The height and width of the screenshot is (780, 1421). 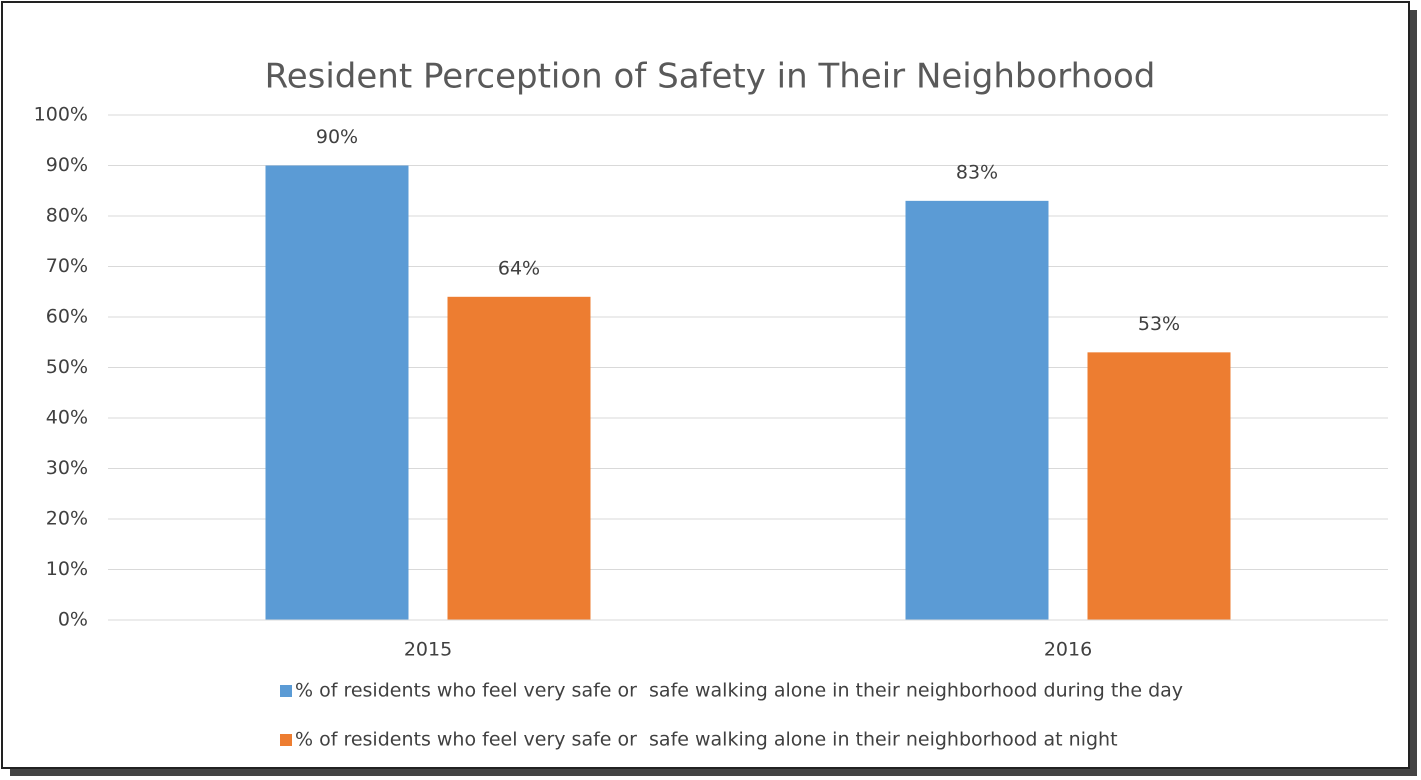 I want to click on y-tick-label: 80%, so click(x=67, y=216).